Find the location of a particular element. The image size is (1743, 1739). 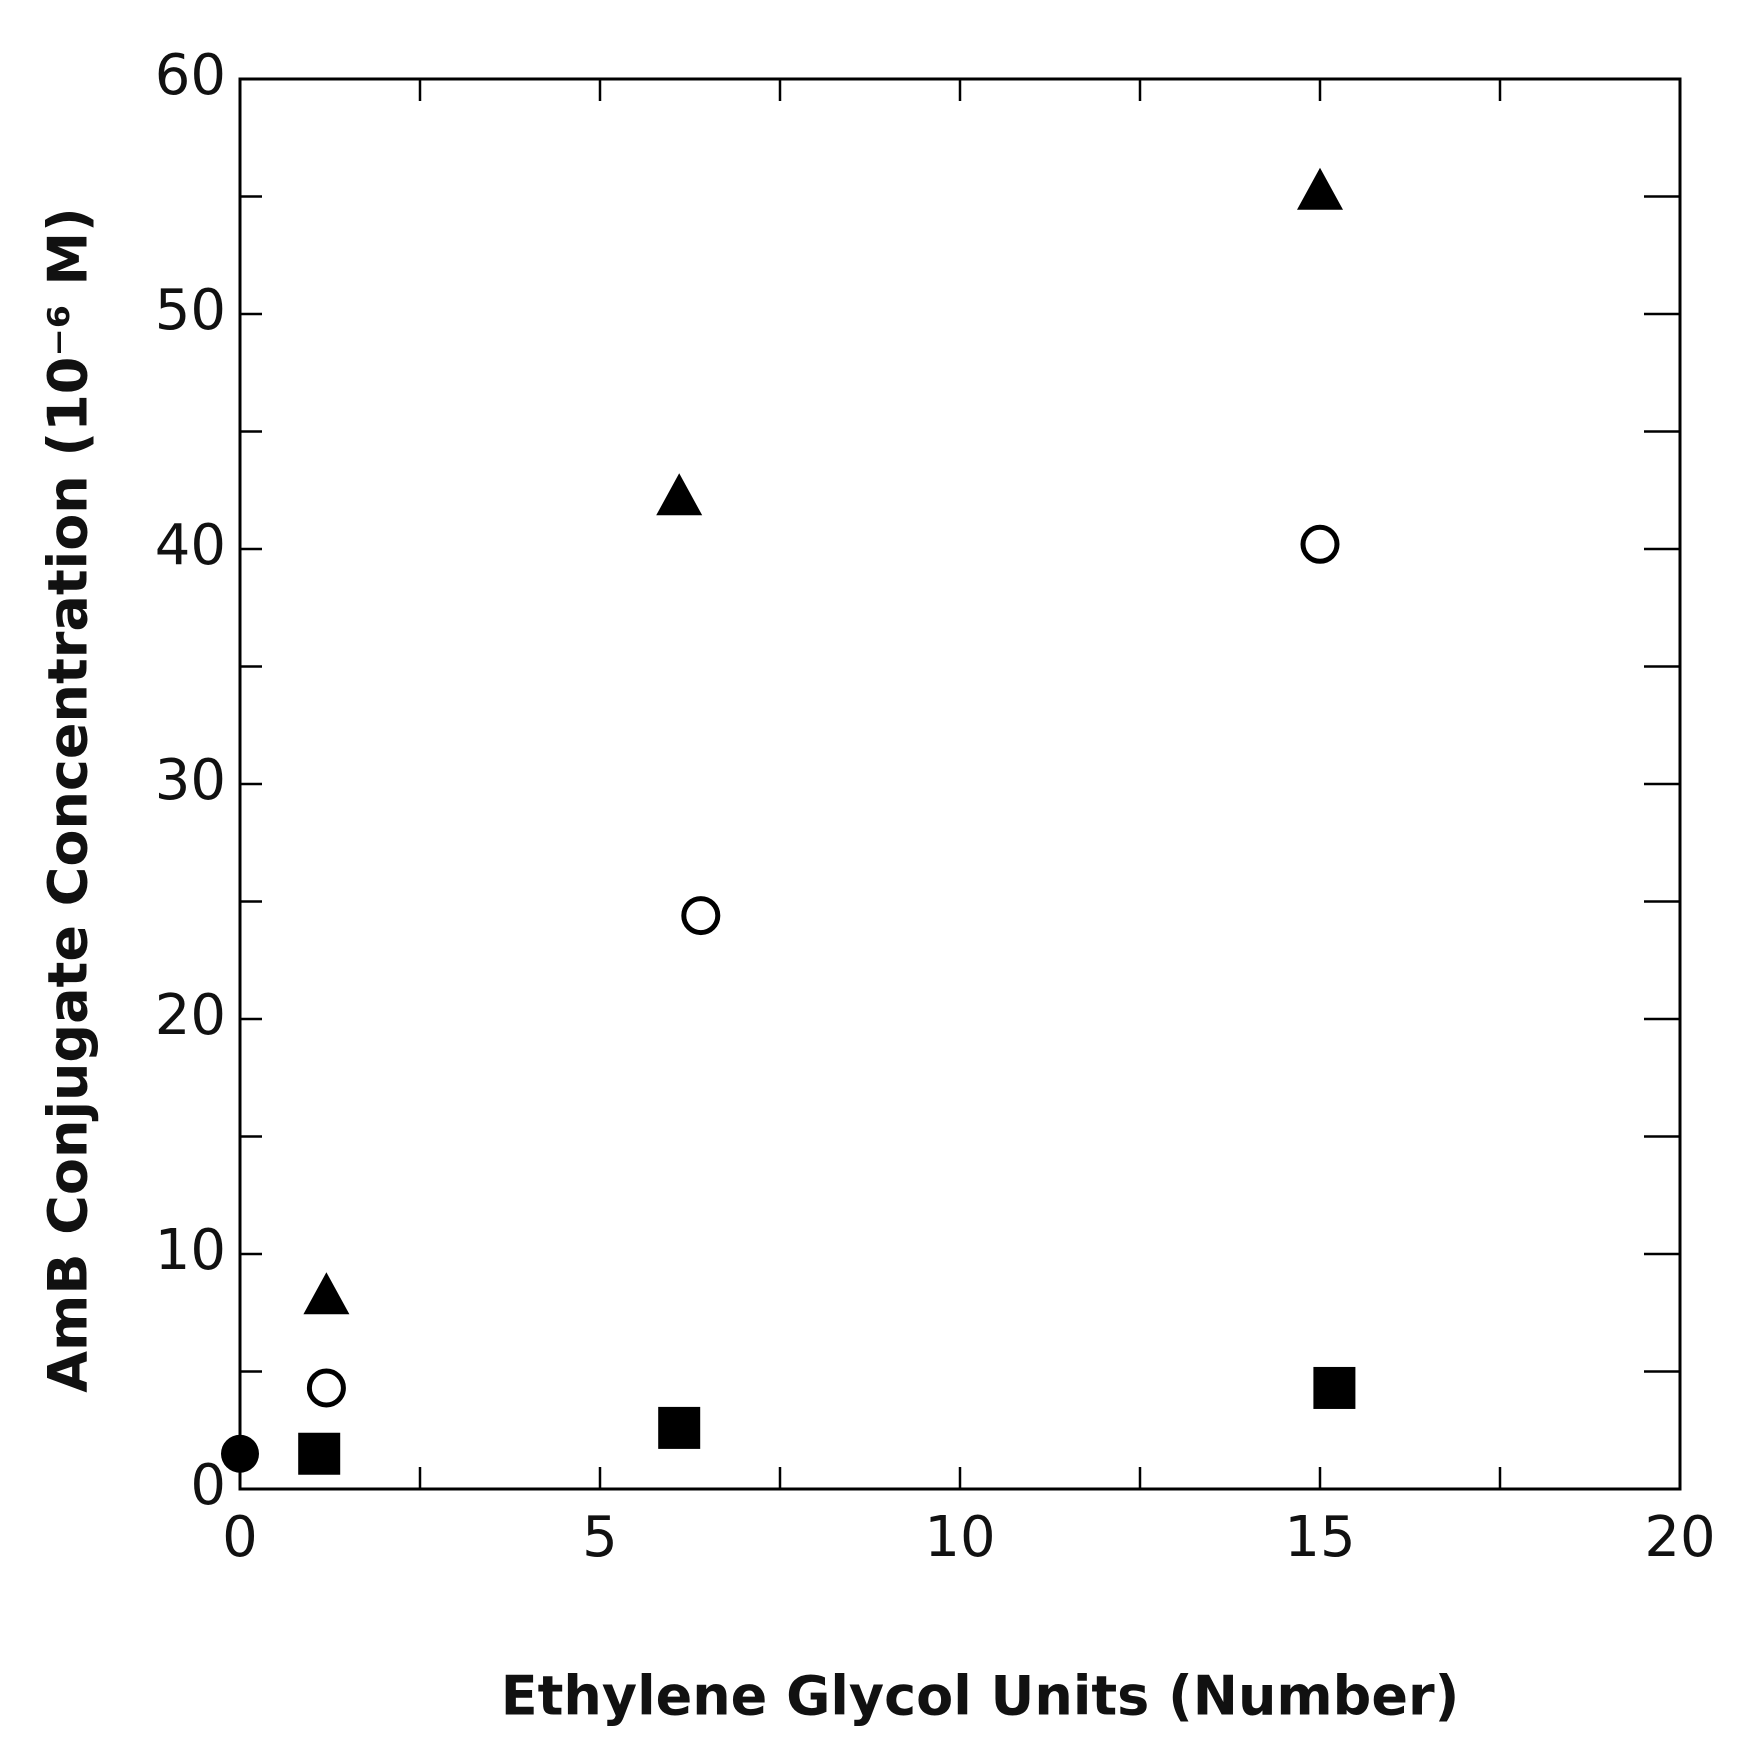

x-tick-label: 0 is located at coordinates (240, 1537).